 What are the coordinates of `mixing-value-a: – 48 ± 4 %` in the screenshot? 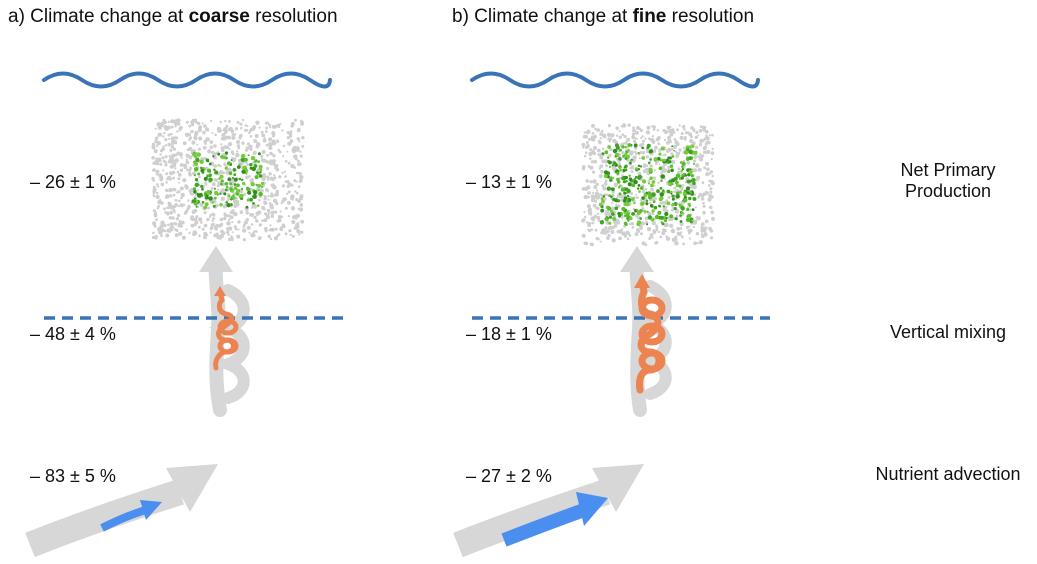 It's located at (73, 334).